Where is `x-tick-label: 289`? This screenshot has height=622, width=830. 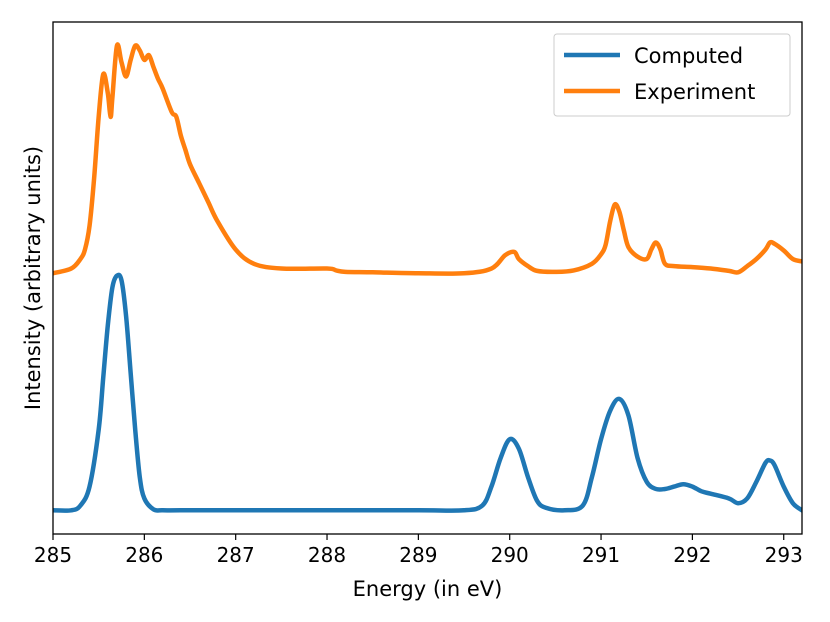
x-tick-label: 289 is located at coordinates (418, 555).